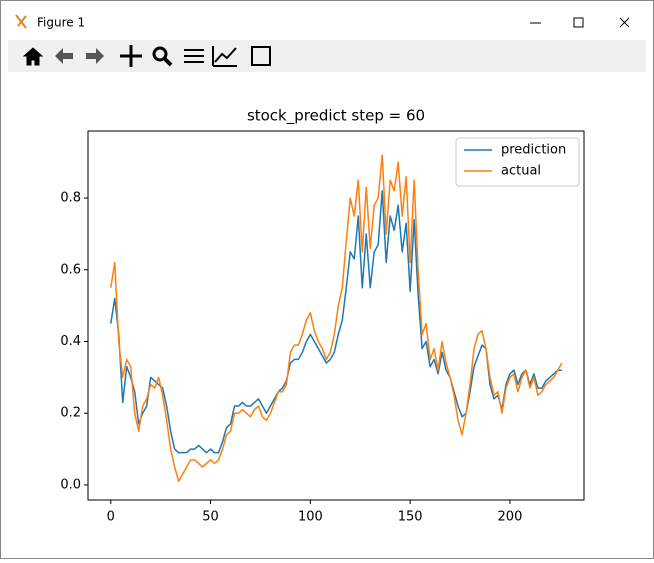  What do you see at coordinates (162, 56) in the screenshot?
I see `zoom-button` at bounding box center [162, 56].